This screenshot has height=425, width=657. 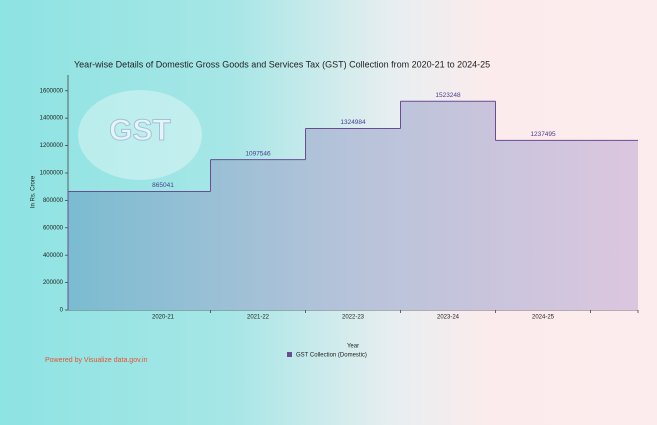 What do you see at coordinates (52, 91) in the screenshot?
I see `y-tick-label: 1600000` at bounding box center [52, 91].